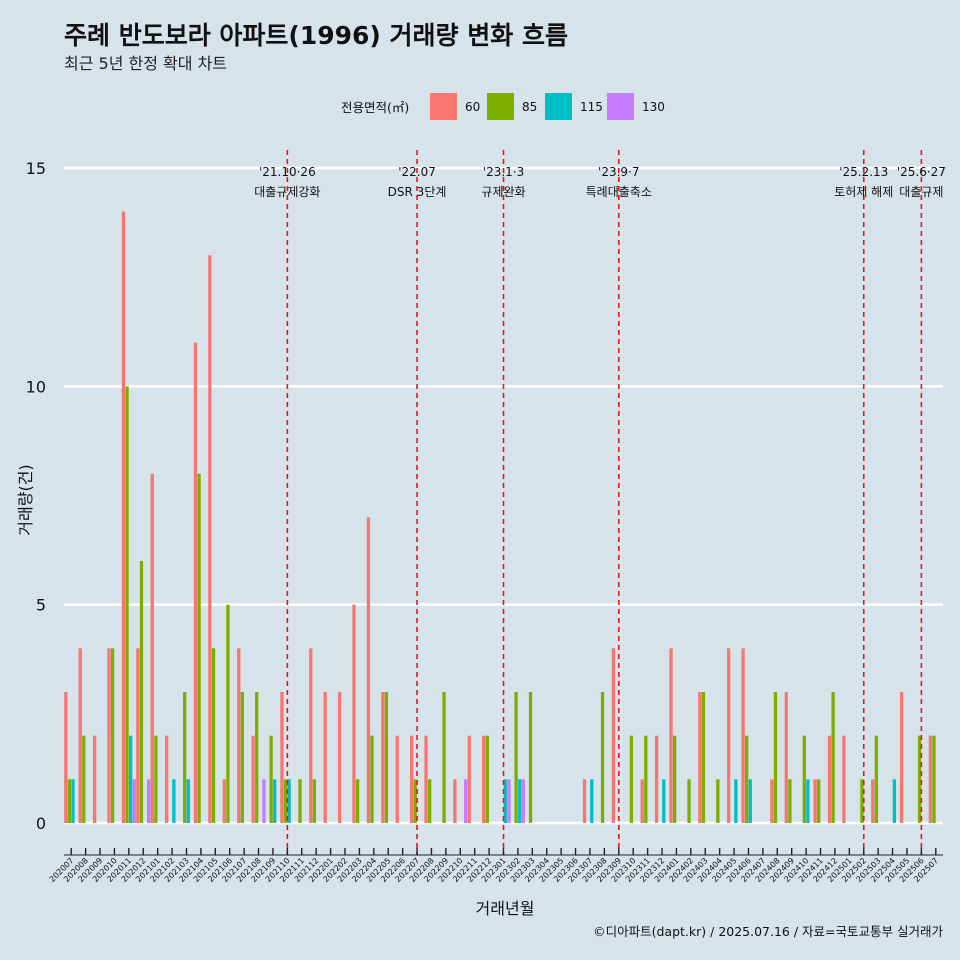 This screenshot has height=960, width=960. What do you see at coordinates (316, 35) in the screenshot?
I see `chart-title: 주례 반도보라 아파트(1996) 거래량 변화 흐름` at bounding box center [316, 35].